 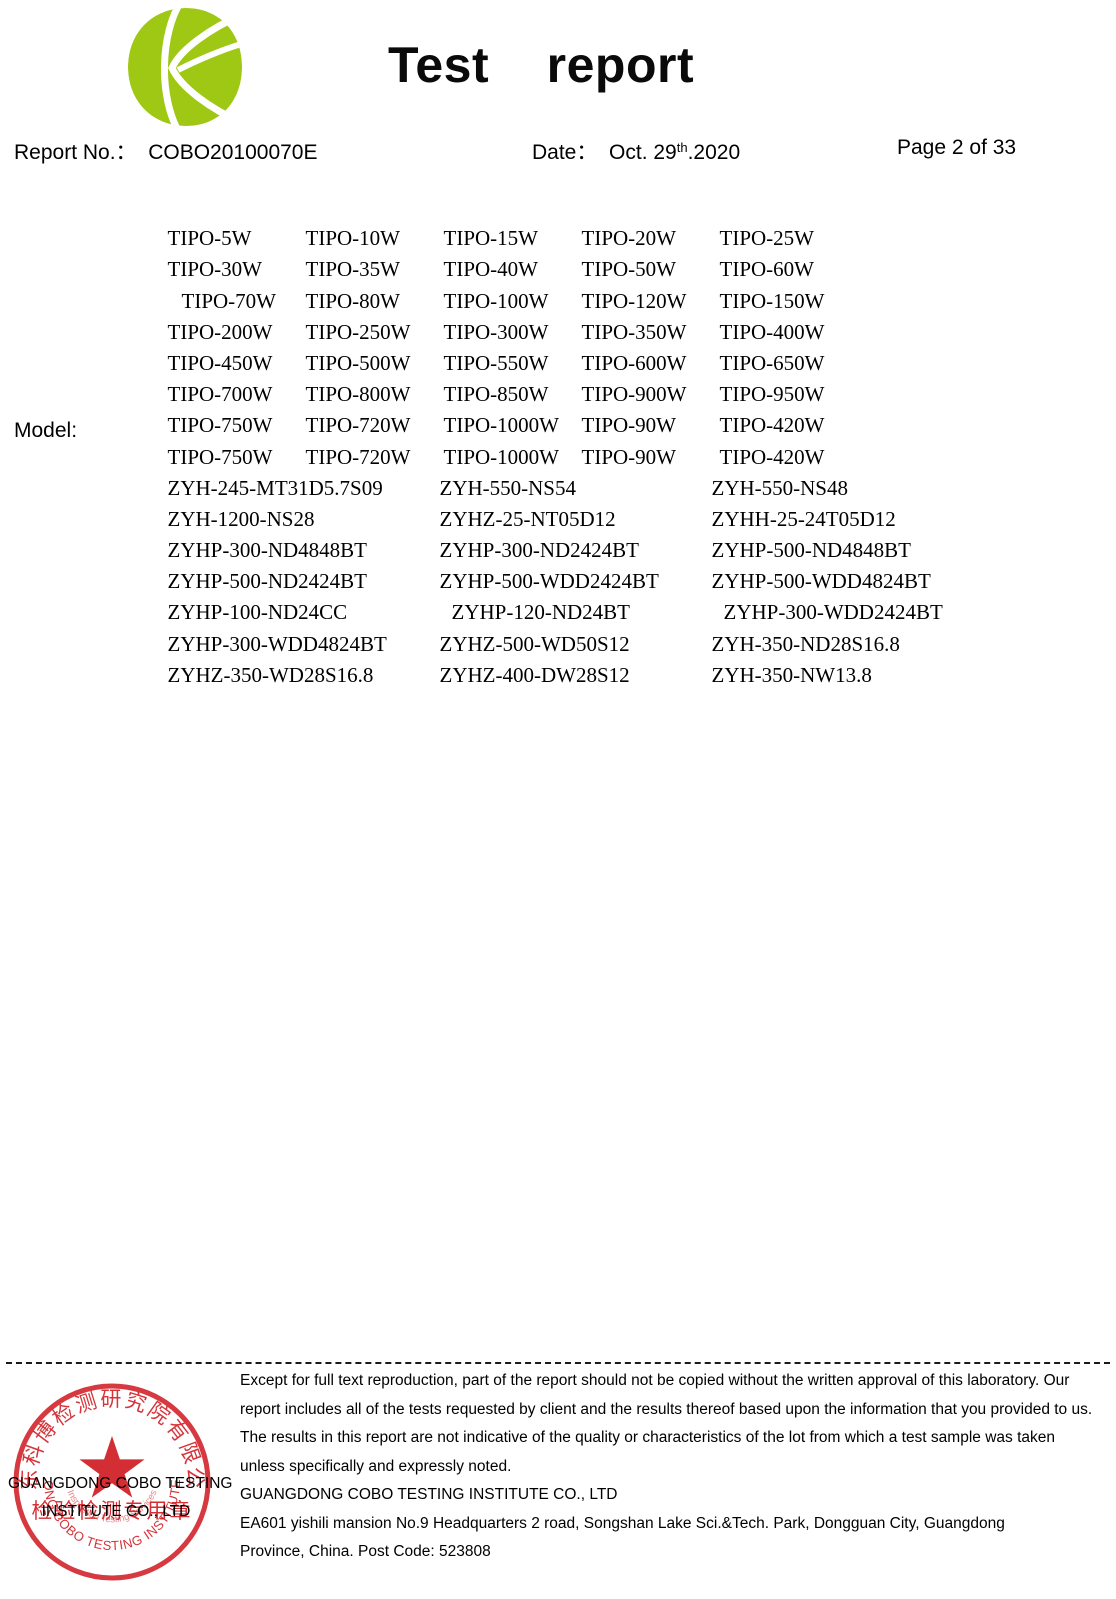 I want to click on model-item: ZYHZ-350-WD28S16.8, so click(x=270, y=674).